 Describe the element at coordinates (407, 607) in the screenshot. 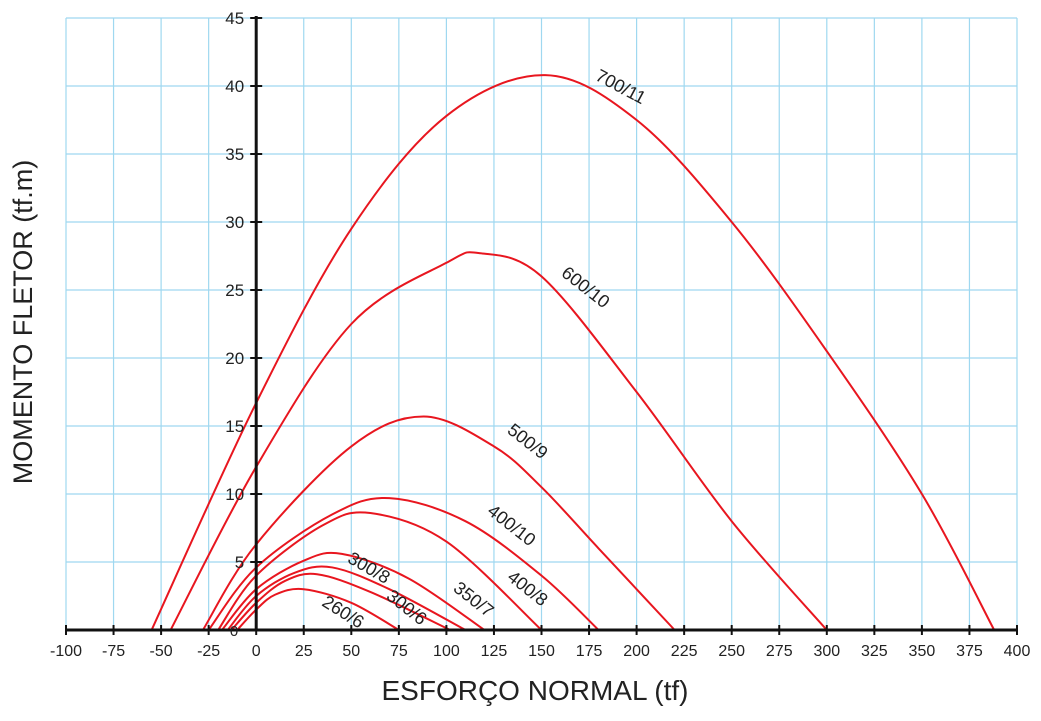

I see `series-label: 300/6` at that location.